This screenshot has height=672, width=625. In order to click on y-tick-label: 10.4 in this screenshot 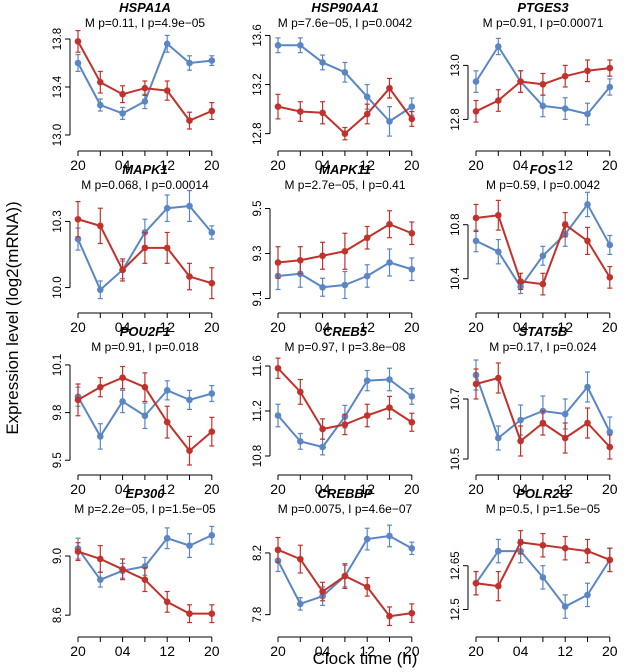, I will do `click(456, 278)`.